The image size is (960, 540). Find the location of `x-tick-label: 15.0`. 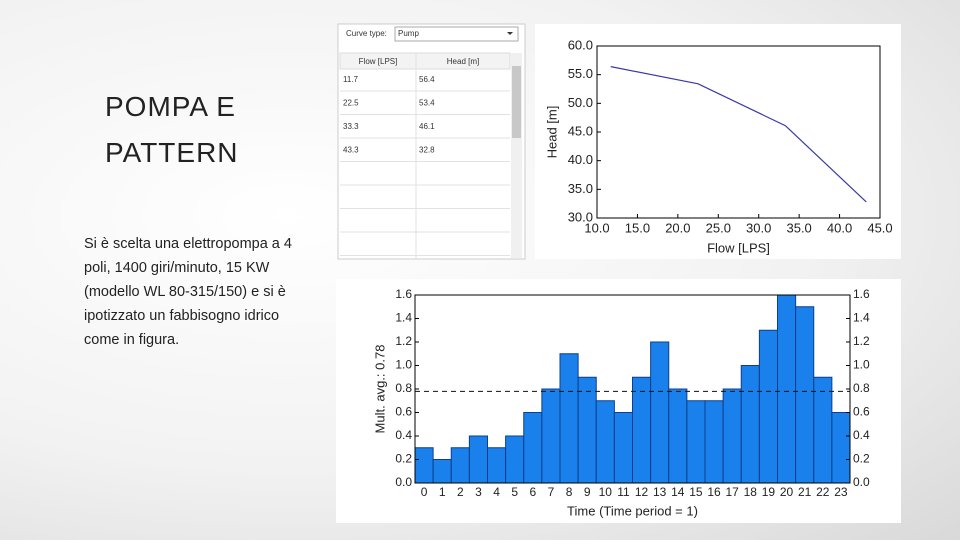

x-tick-label: 15.0 is located at coordinates (637, 227).